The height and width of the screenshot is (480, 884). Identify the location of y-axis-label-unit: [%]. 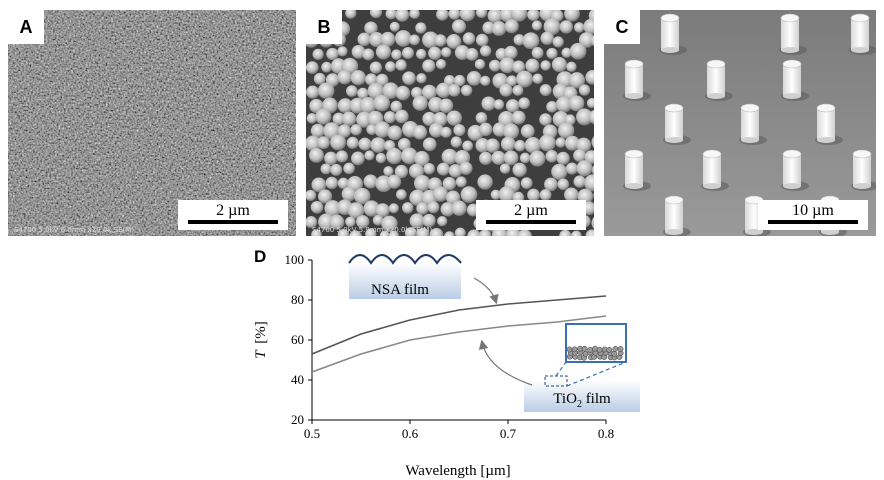
(261, 332).